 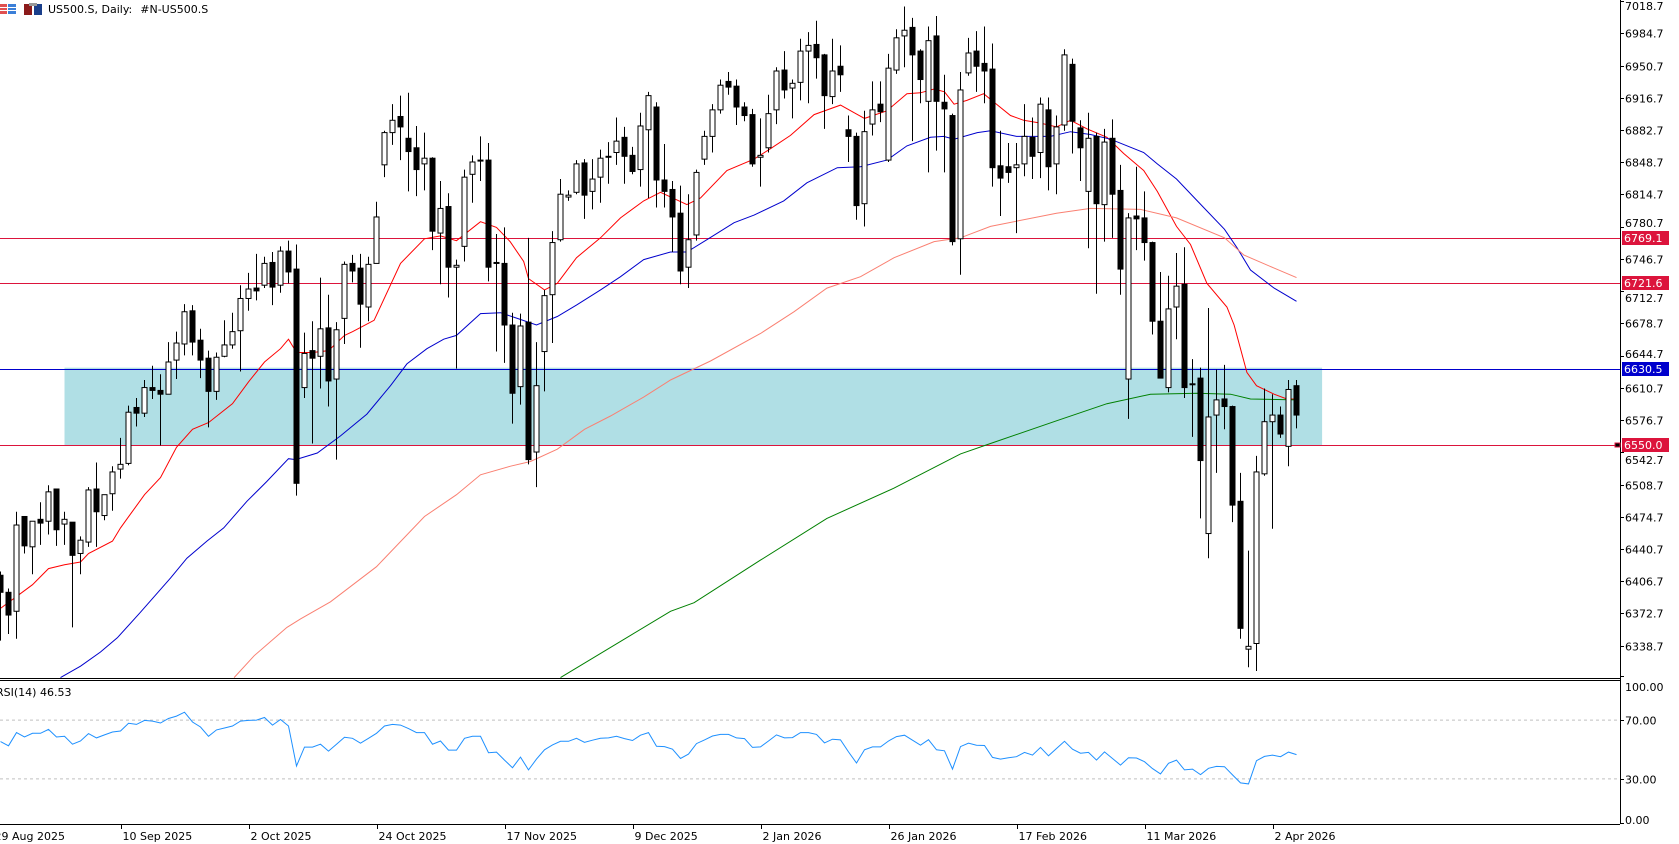 I want to click on rsi-tick-label: 30.00, so click(x=1641, y=780).